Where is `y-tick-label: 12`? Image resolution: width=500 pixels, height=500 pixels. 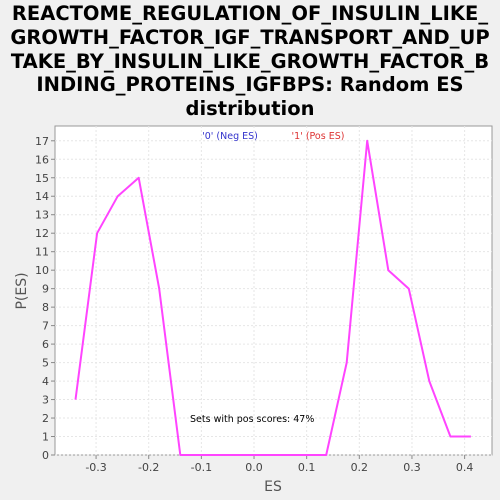
y-tick-label: 12 is located at coordinates (42, 233).